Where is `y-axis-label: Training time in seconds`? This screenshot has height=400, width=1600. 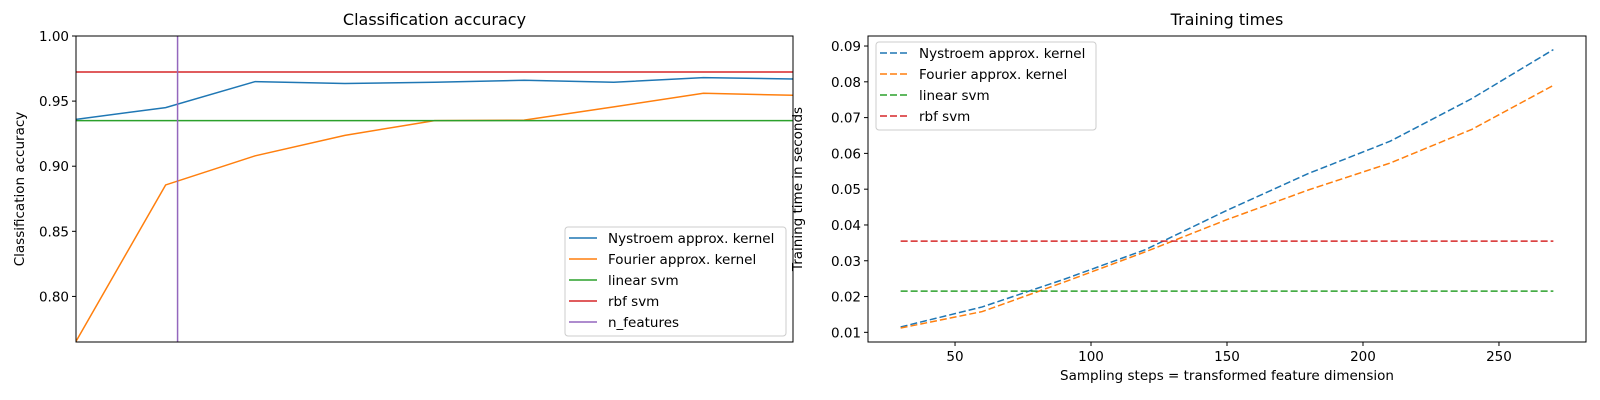 y-axis-label: Training time in seconds is located at coordinates (798, 189).